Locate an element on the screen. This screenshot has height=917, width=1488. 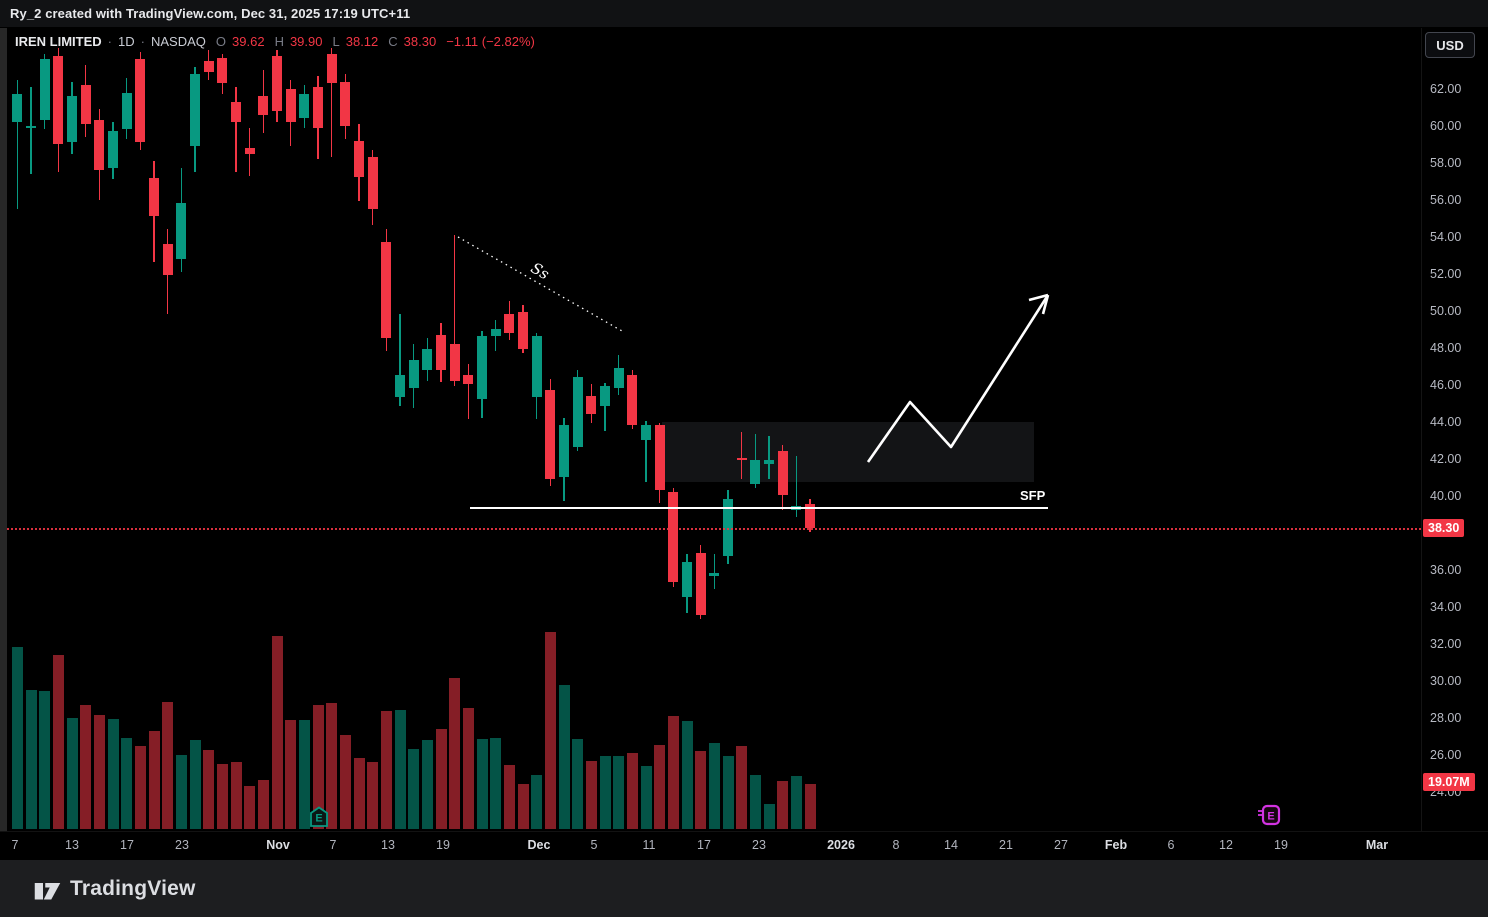
sfp-horizontal-line-drawing is located at coordinates (759, 508).